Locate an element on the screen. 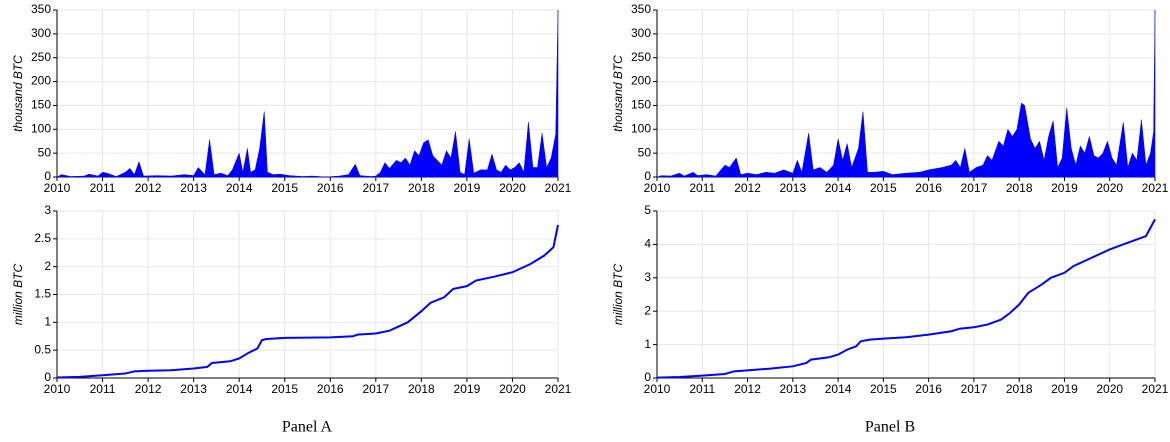  y-tick-label: 1.5 is located at coordinates (42, 294).